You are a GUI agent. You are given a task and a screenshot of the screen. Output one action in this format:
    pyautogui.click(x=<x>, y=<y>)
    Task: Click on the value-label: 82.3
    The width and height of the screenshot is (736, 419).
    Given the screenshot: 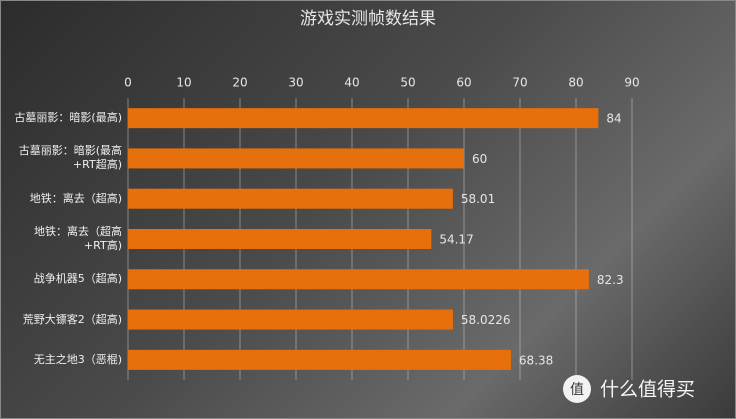 What is the action you would take?
    pyautogui.click(x=610, y=280)
    